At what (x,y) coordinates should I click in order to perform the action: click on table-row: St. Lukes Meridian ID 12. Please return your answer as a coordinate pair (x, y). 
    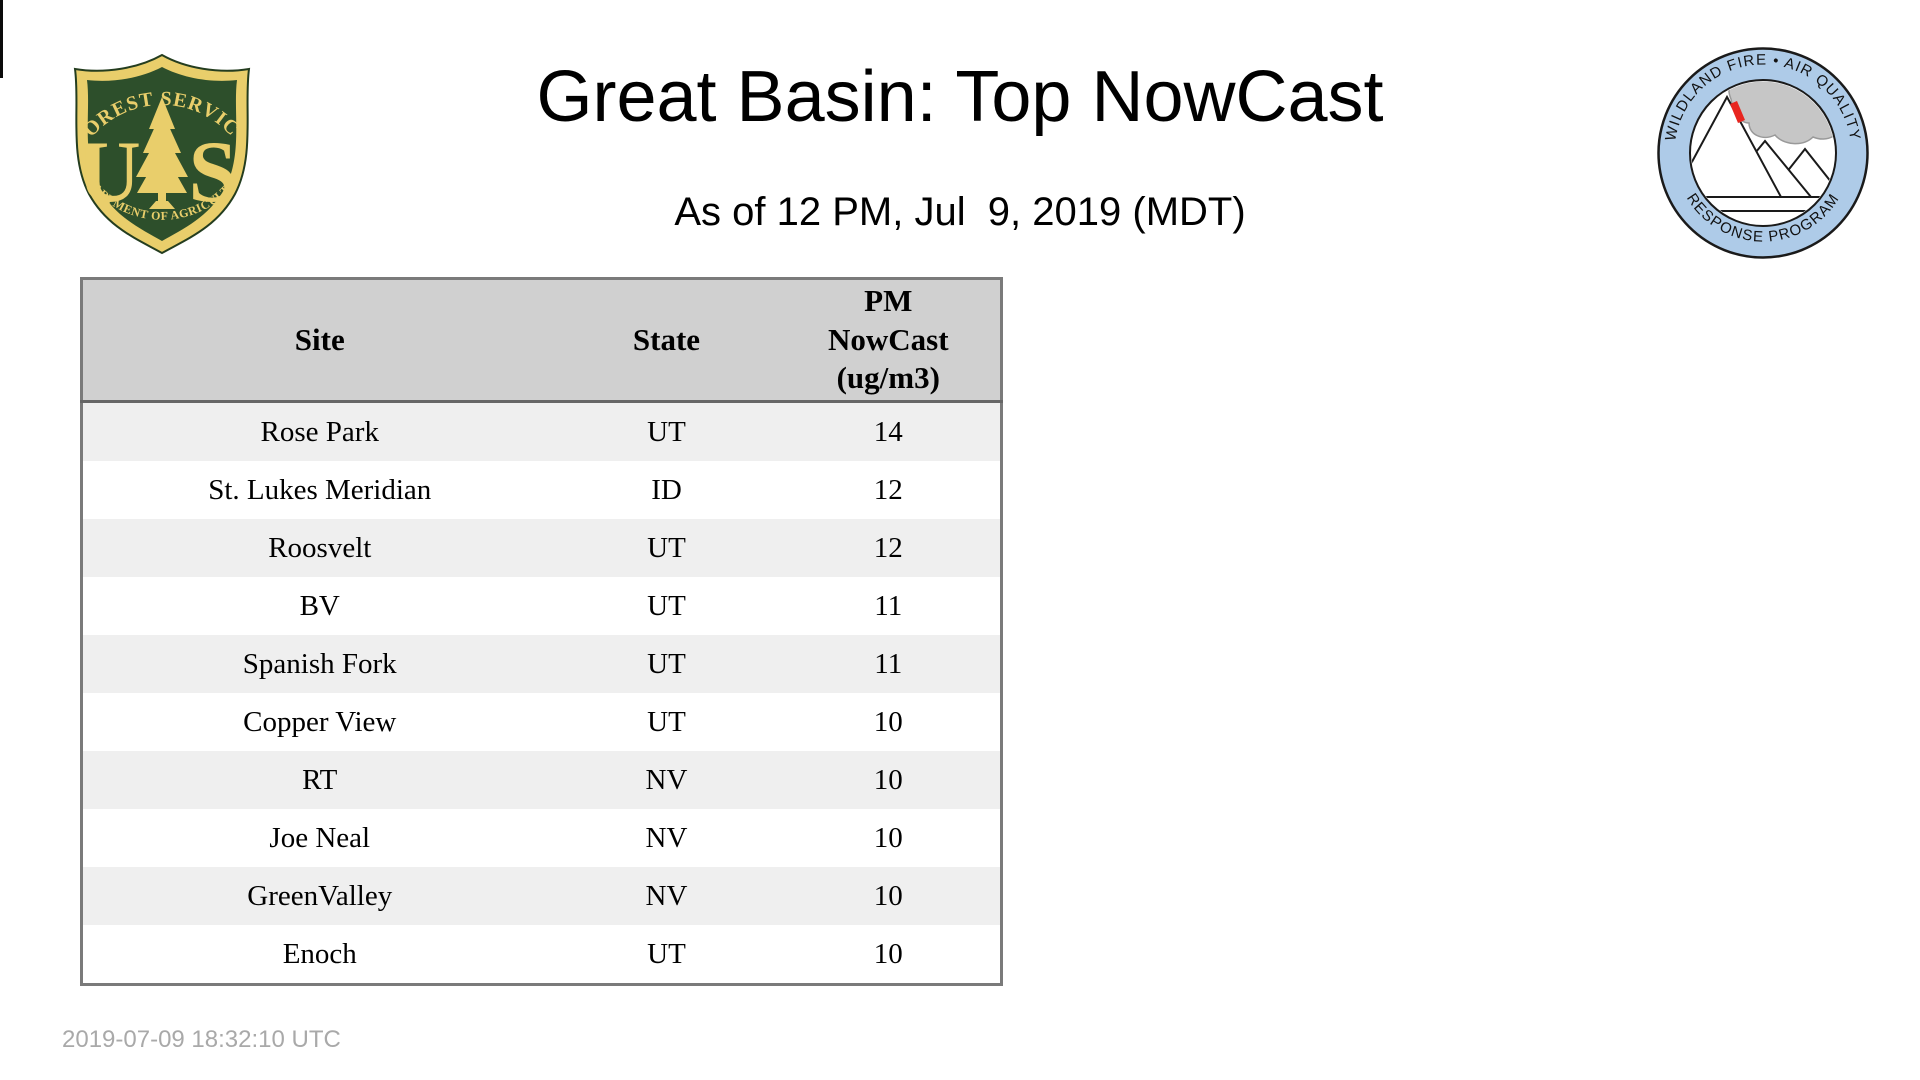
    Looking at the image, I should click on (541, 490).